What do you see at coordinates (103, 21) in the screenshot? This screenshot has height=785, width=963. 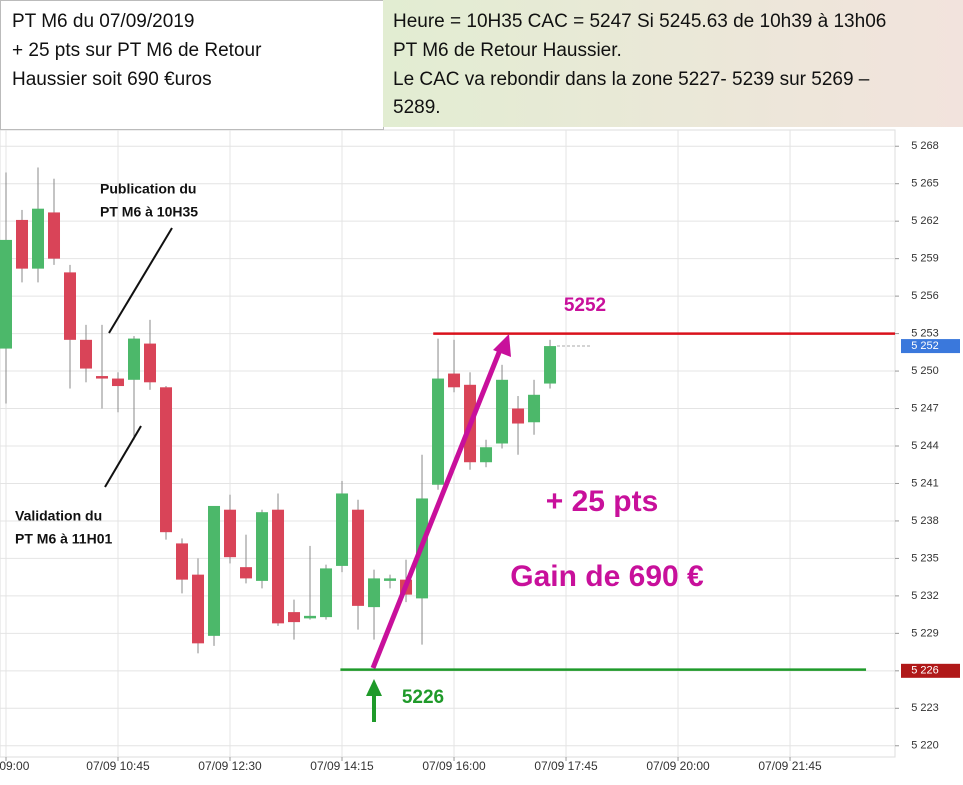 I see `header-text: PT M6 du 07/09/2019` at bounding box center [103, 21].